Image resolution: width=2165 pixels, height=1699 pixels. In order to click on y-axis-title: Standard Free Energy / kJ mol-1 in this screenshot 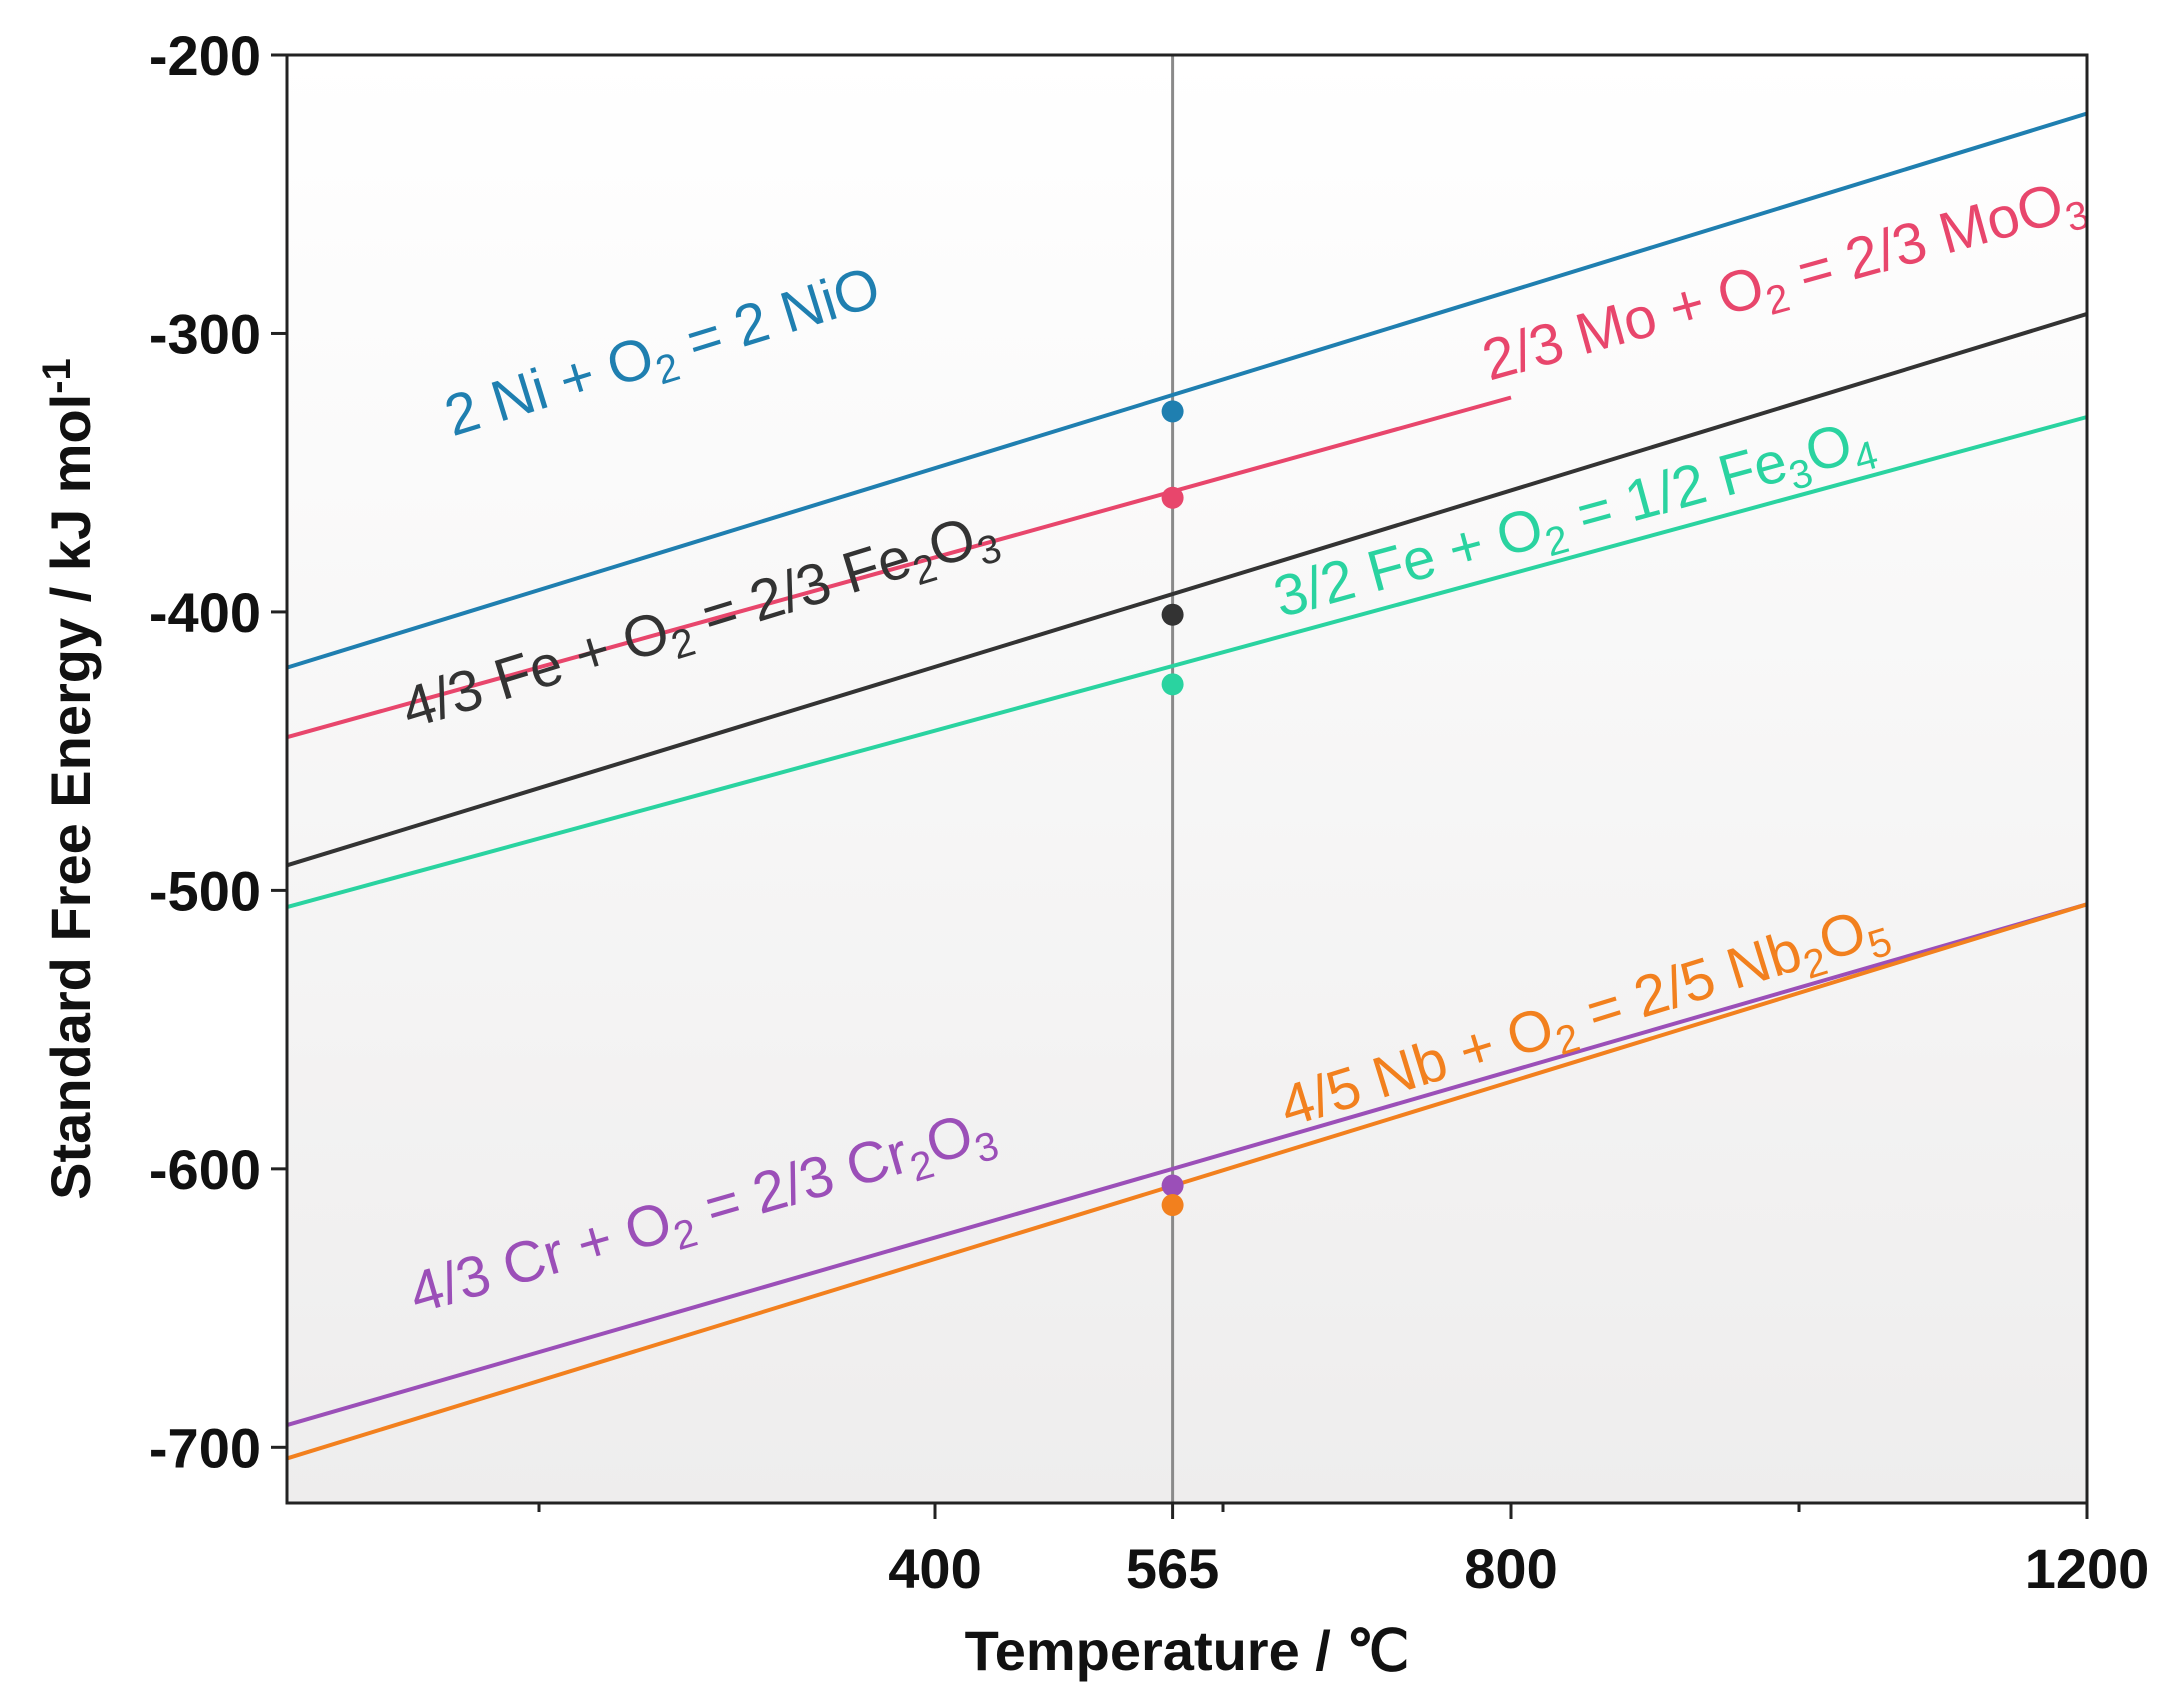, I will do `click(68, 779)`.